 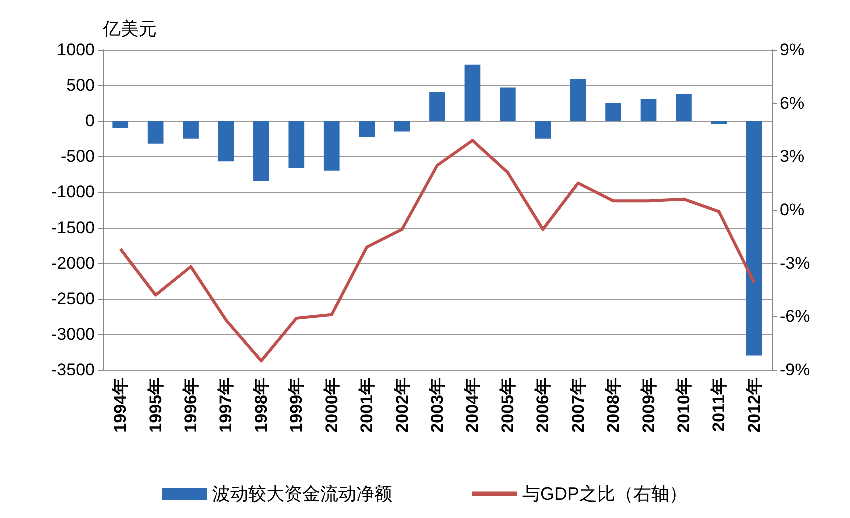 I want to click on x-tick-label: 1994年, so click(x=120, y=405).